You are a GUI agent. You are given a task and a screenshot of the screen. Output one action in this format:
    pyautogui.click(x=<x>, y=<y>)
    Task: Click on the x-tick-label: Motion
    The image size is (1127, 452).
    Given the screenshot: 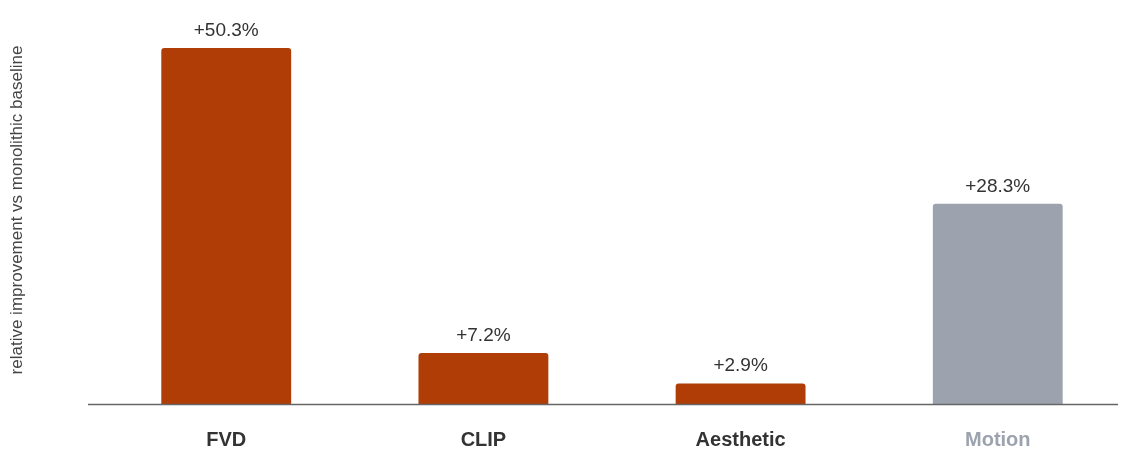 What is the action you would take?
    pyautogui.click(x=998, y=439)
    